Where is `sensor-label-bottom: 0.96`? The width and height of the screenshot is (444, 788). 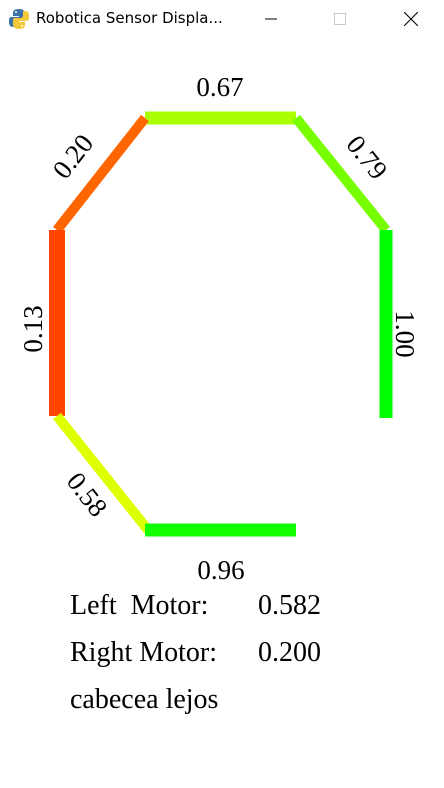 sensor-label-bottom: 0.96 is located at coordinates (220, 570).